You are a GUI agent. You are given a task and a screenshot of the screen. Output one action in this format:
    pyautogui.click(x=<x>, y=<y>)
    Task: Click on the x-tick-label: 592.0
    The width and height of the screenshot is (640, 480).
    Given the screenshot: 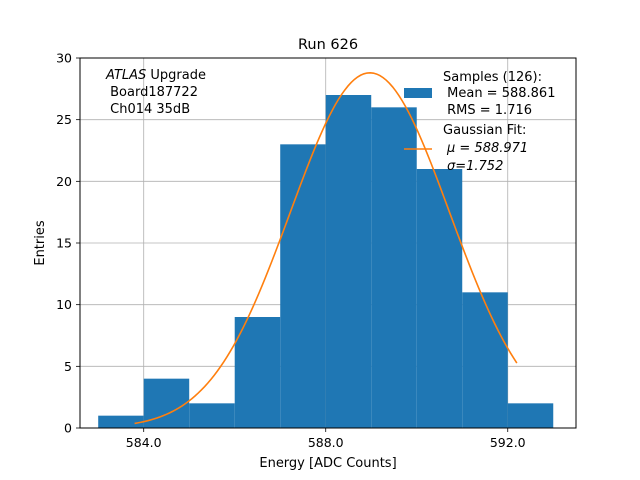 What is the action you would take?
    pyautogui.click(x=508, y=442)
    